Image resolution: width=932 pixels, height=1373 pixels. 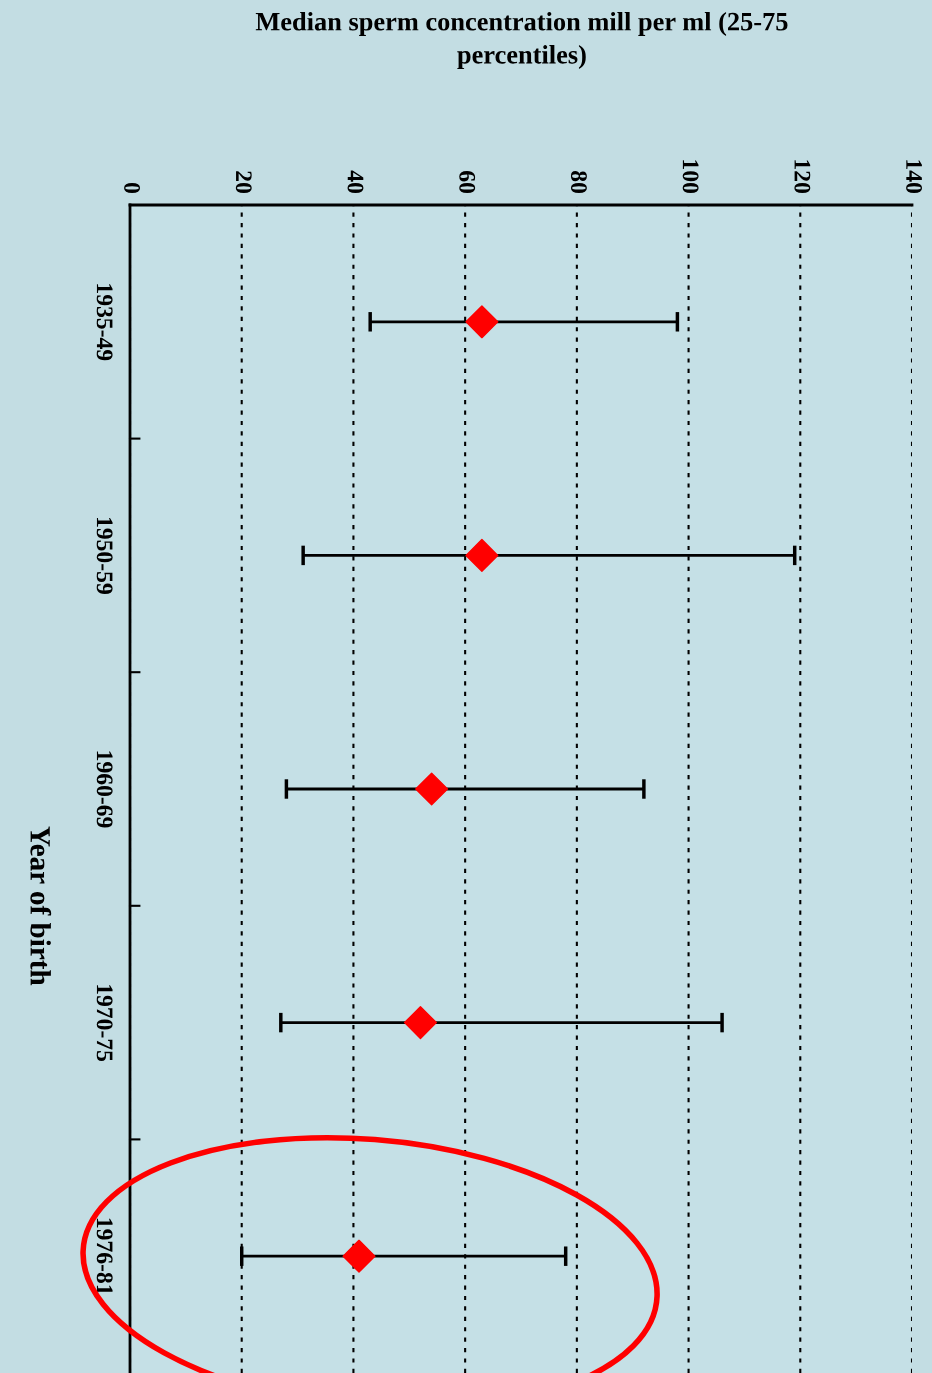 I want to click on y-tick-label: 1976-81, so click(x=104, y=1256).